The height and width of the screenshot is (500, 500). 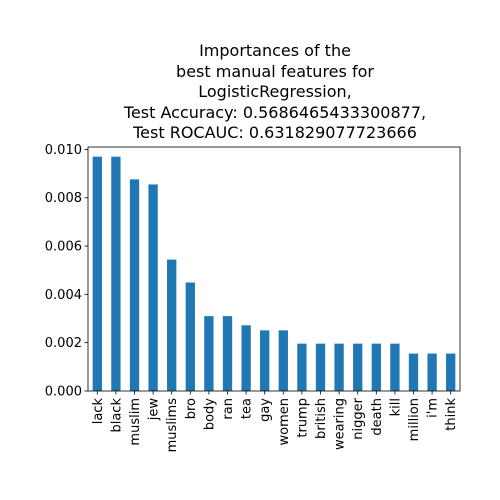 I want to click on bar-black, so click(x=116, y=273).